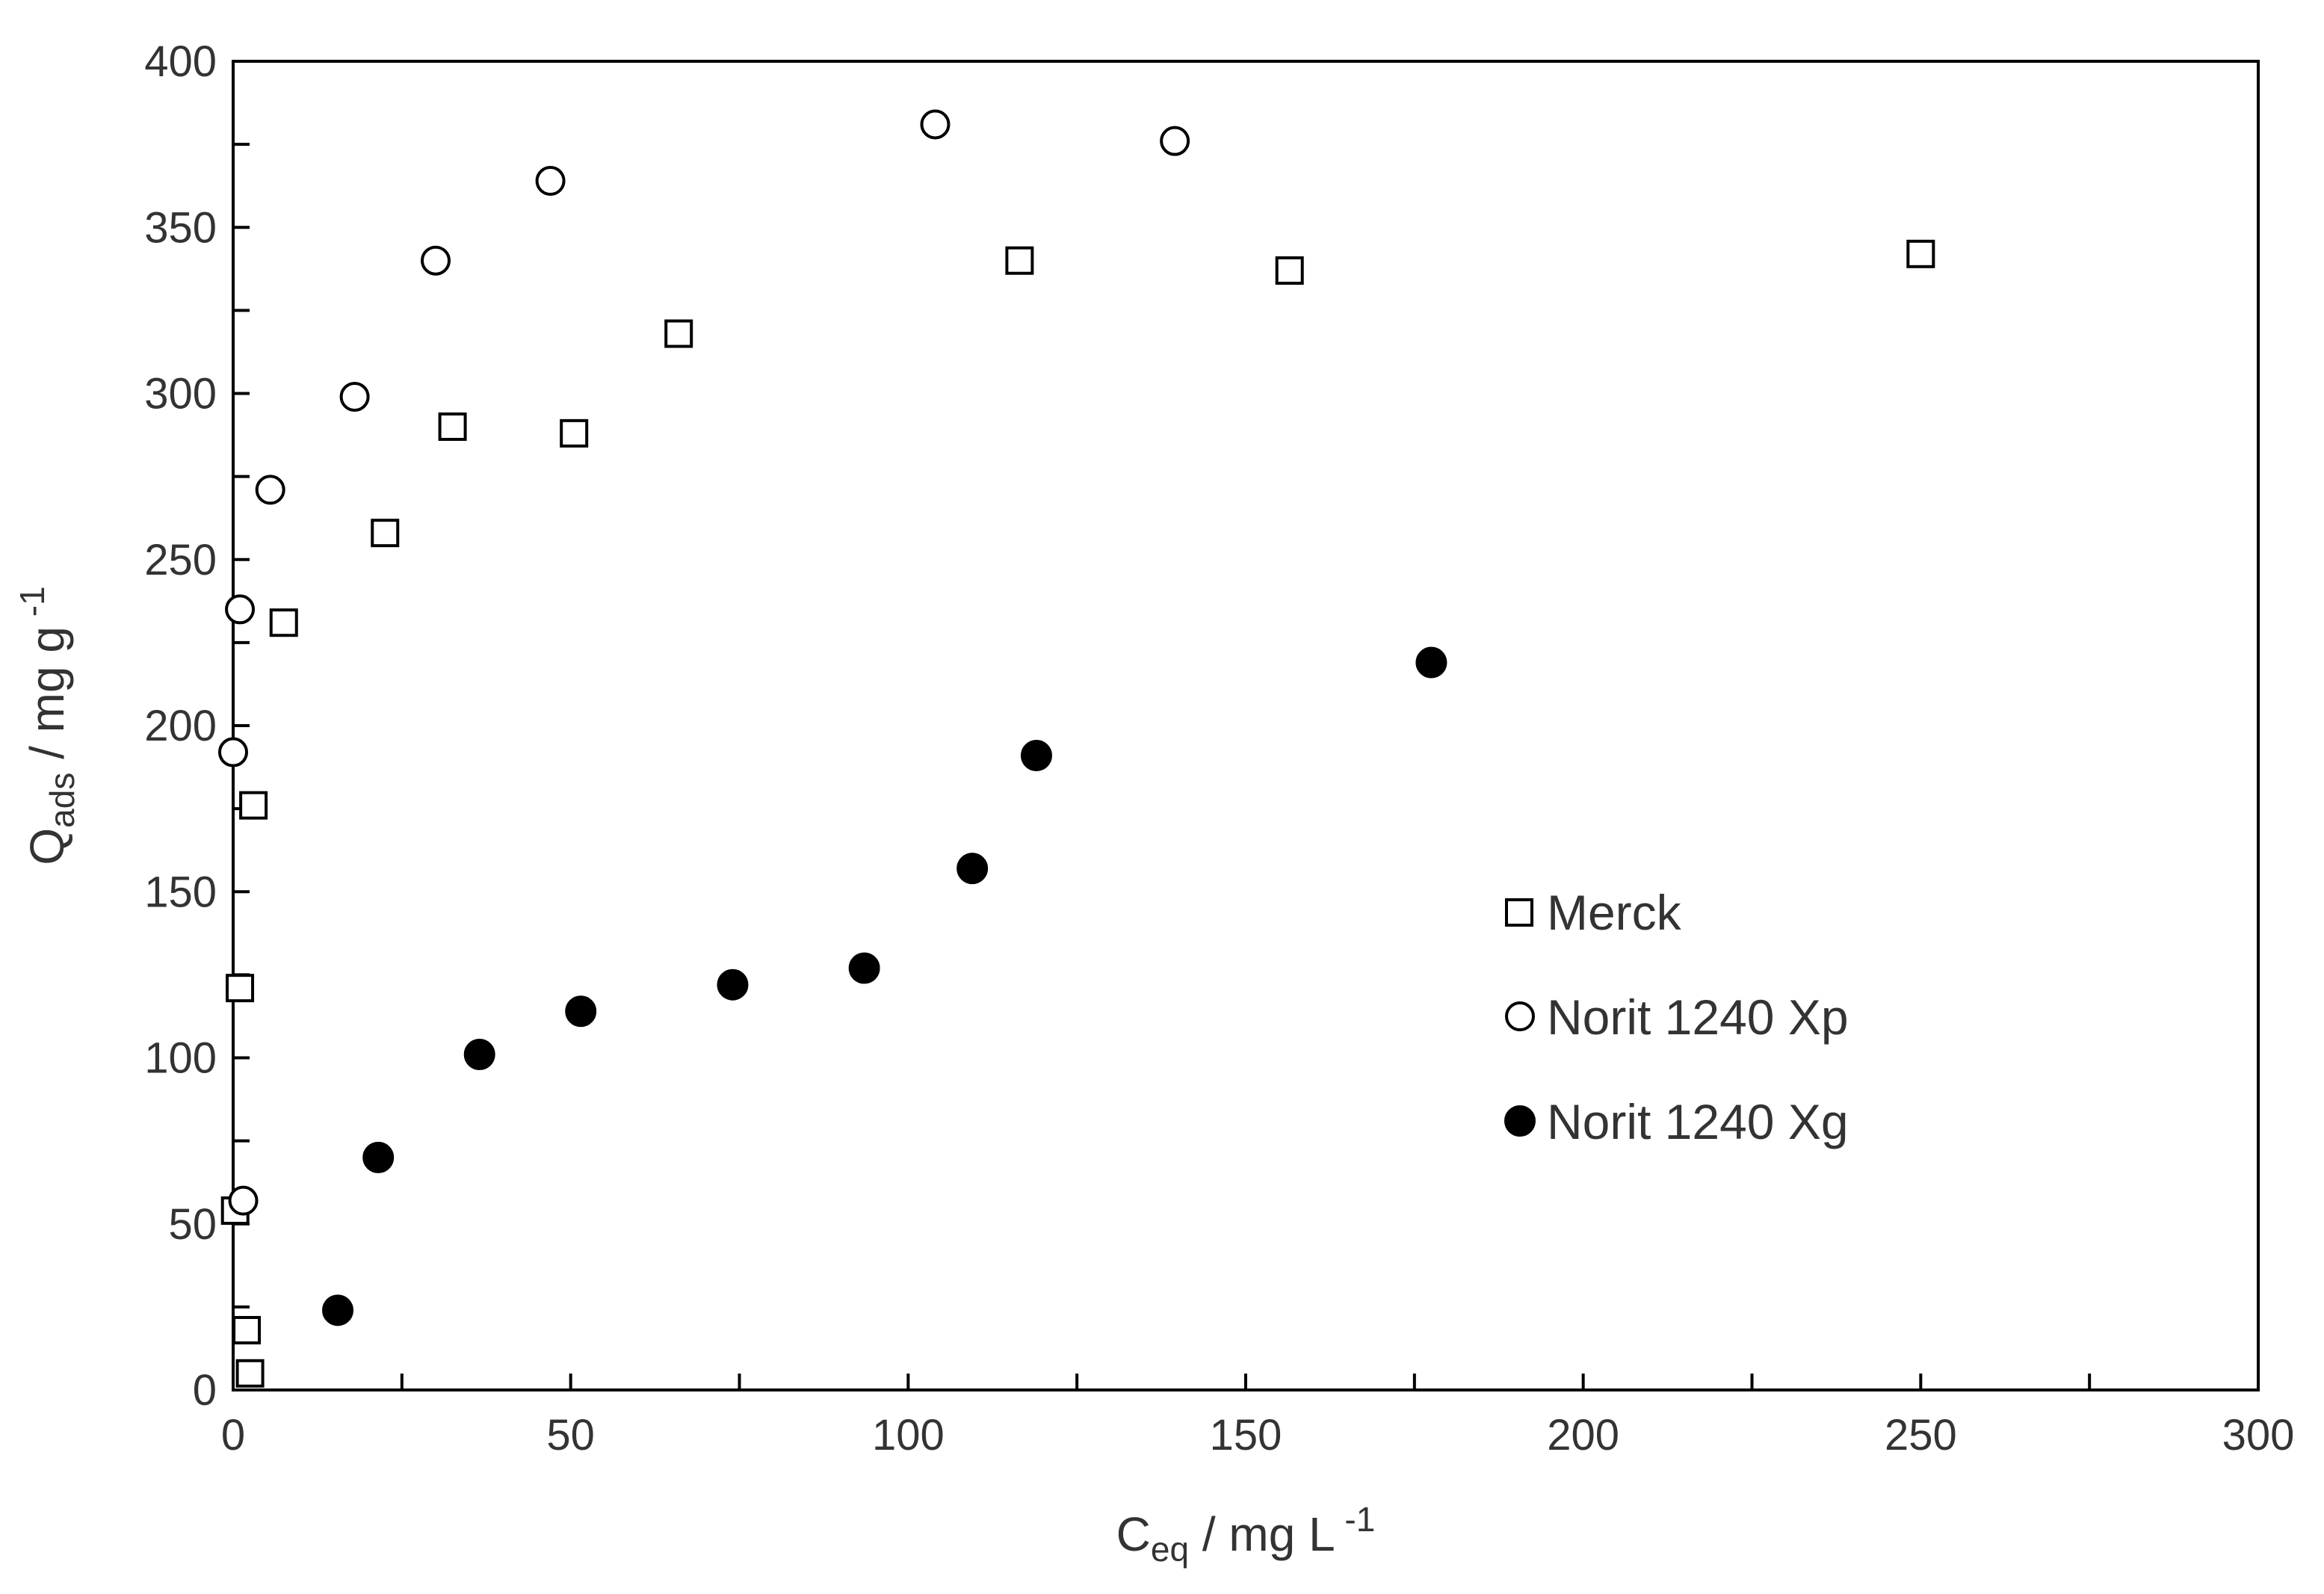 The image size is (2324, 1594). I want to click on y-tick-label: 0, so click(205, 1390).